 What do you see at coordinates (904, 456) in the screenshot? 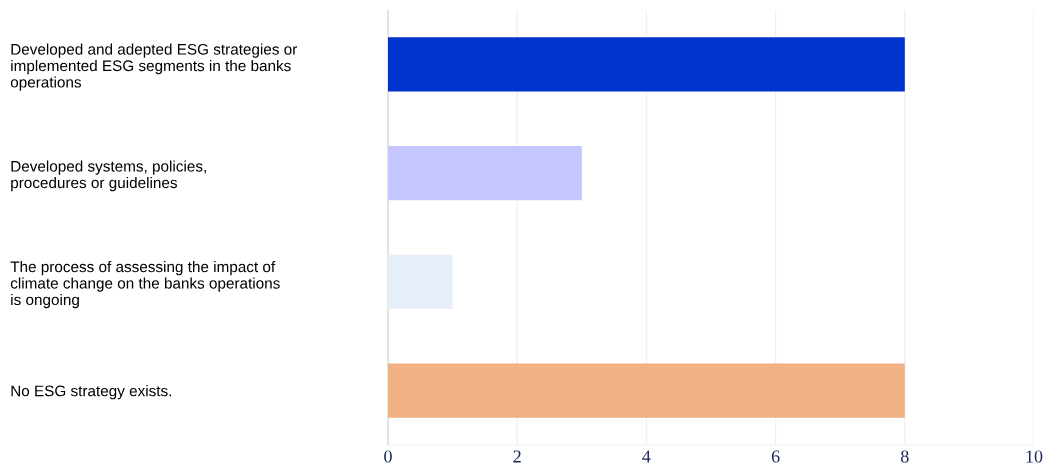
I see `x-tick-label: 8` at bounding box center [904, 456].